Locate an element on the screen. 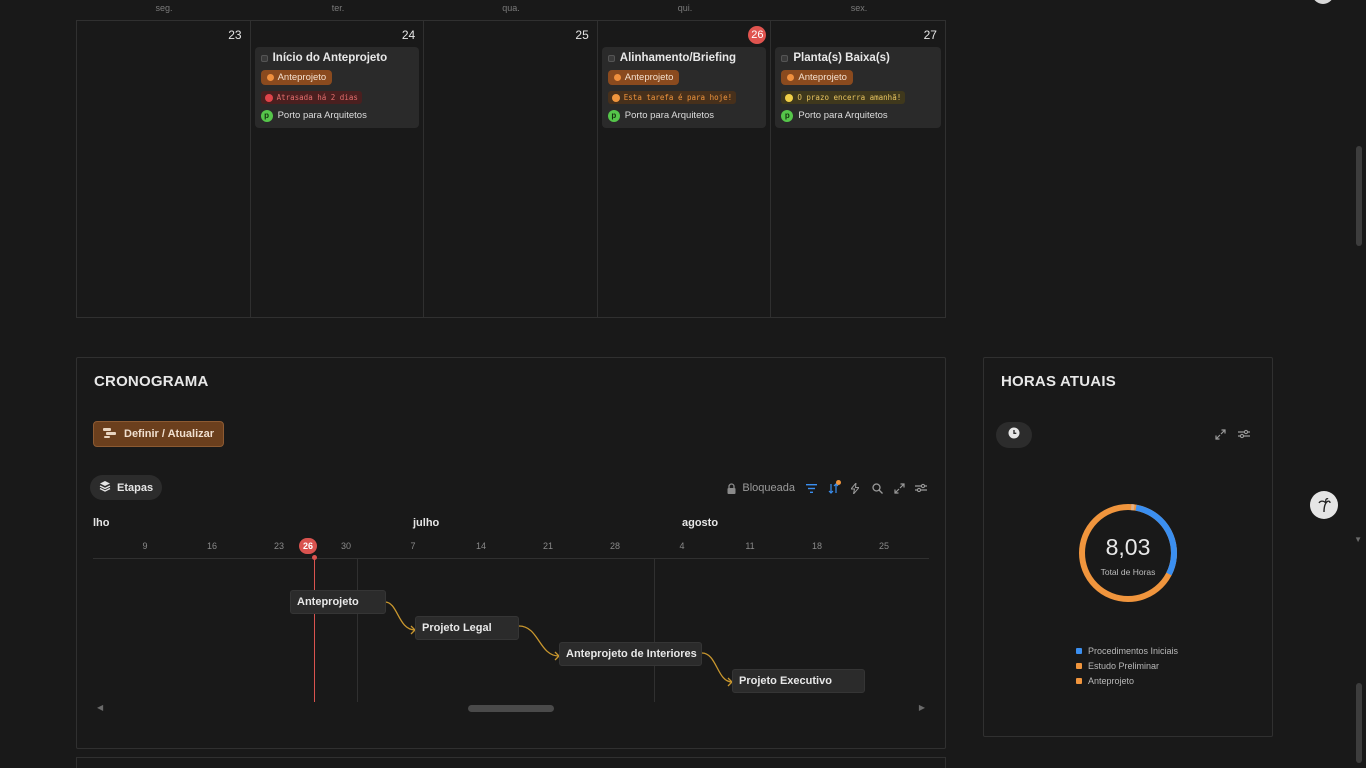 The width and height of the screenshot is (1366, 768). clock-icon is located at coordinates (1014, 435).